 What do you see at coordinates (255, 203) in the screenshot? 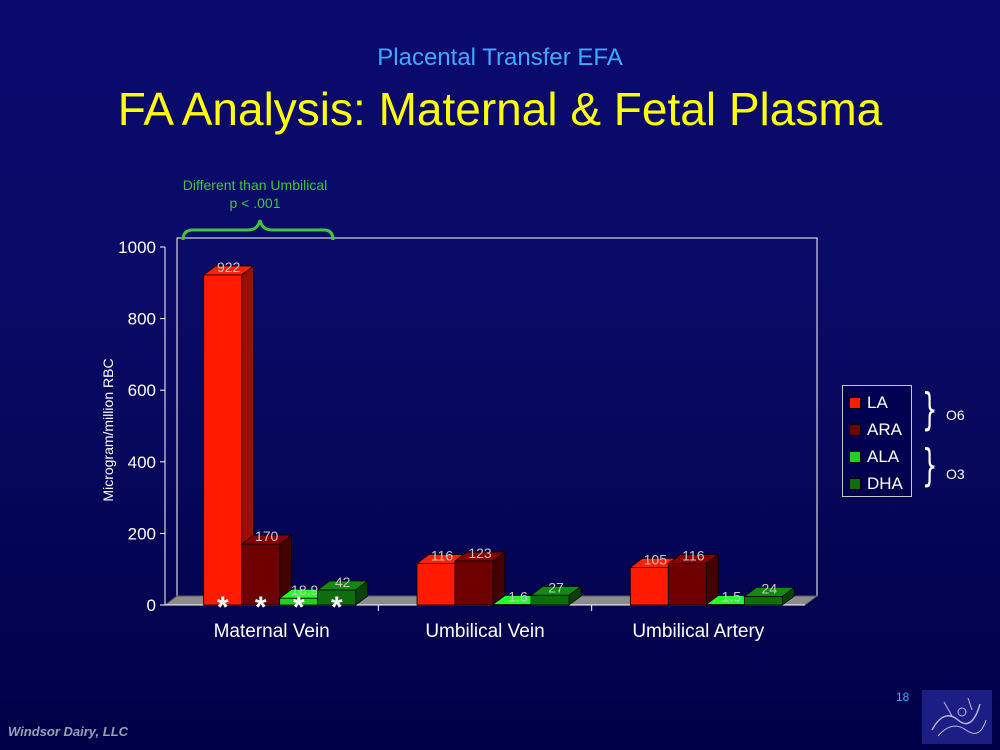
I see `annotation-line-2: p < .001` at bounding box center [255, 203].